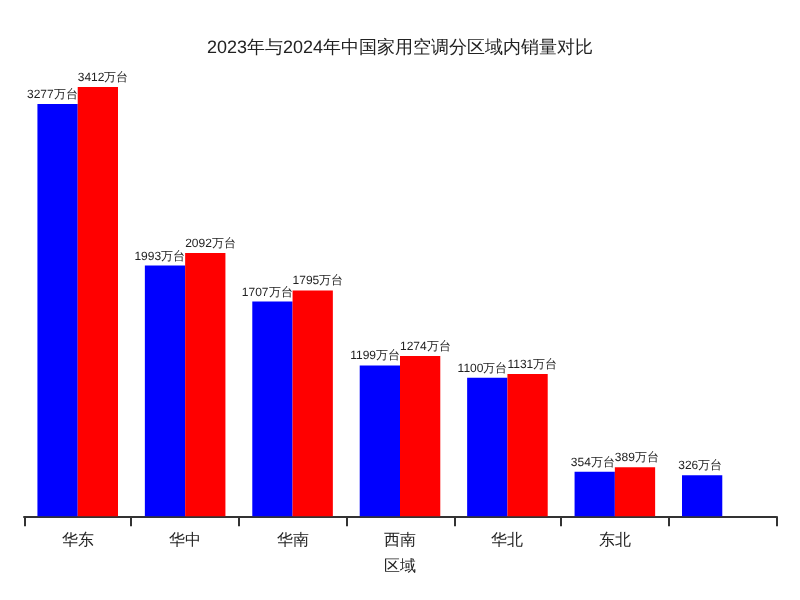 This screenshot has height=600, width=800. Describe the element at coordinates (292, 540) in the screenshot. I see `x-tick-label: 华南` at that location.